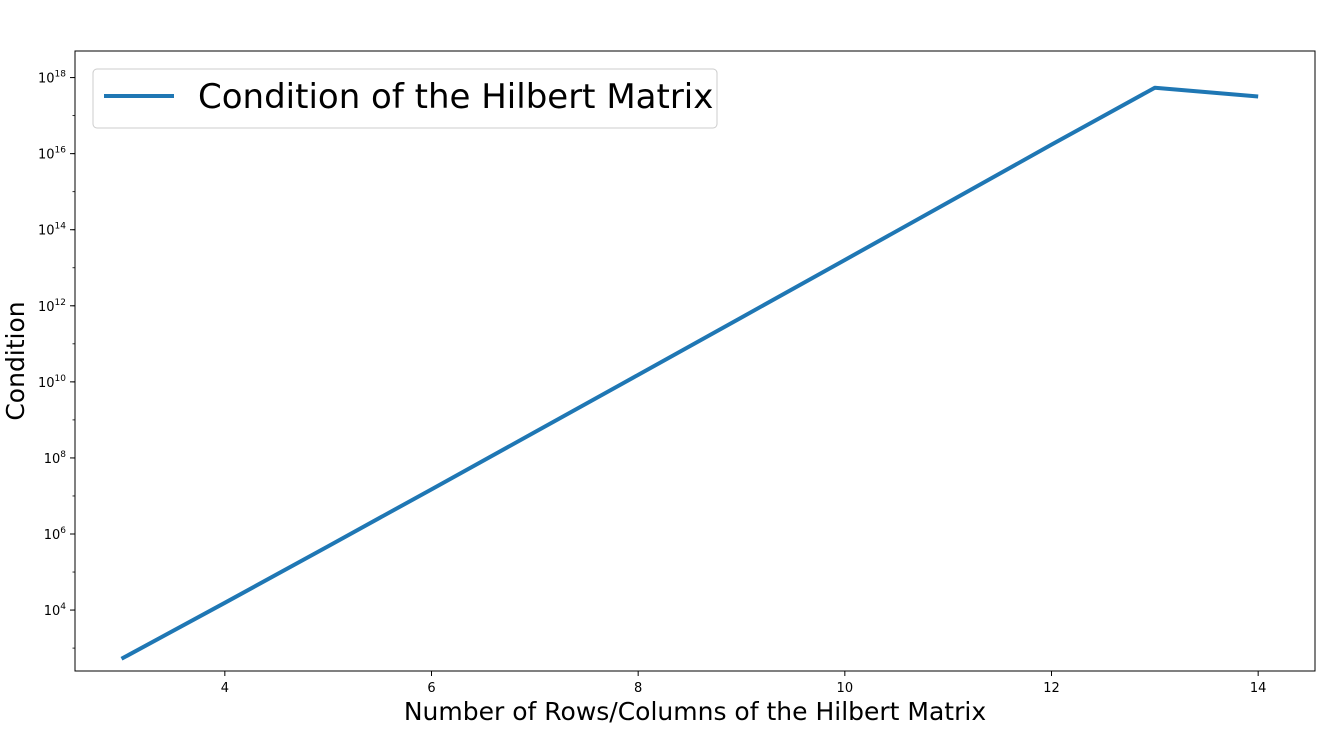 The image size is (1331, 736). I want to click on x-tick-label: 14, so click(1258, 688).